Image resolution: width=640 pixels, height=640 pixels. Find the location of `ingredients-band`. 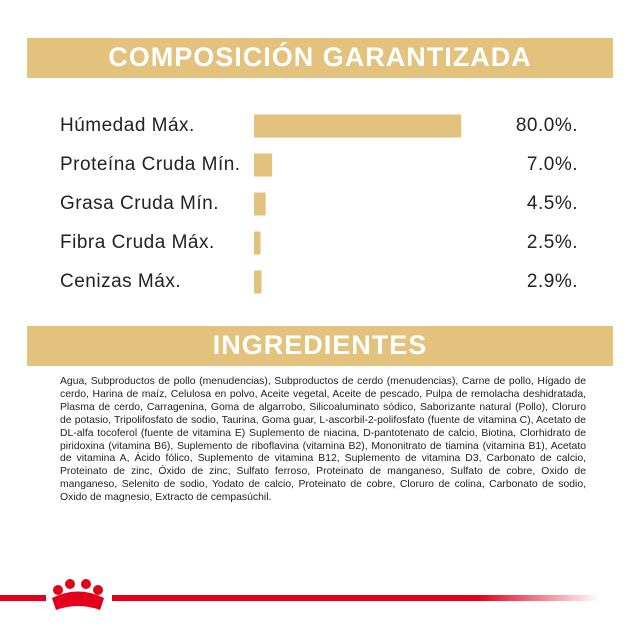

ingredients-band is located at coordinates (320, 346).